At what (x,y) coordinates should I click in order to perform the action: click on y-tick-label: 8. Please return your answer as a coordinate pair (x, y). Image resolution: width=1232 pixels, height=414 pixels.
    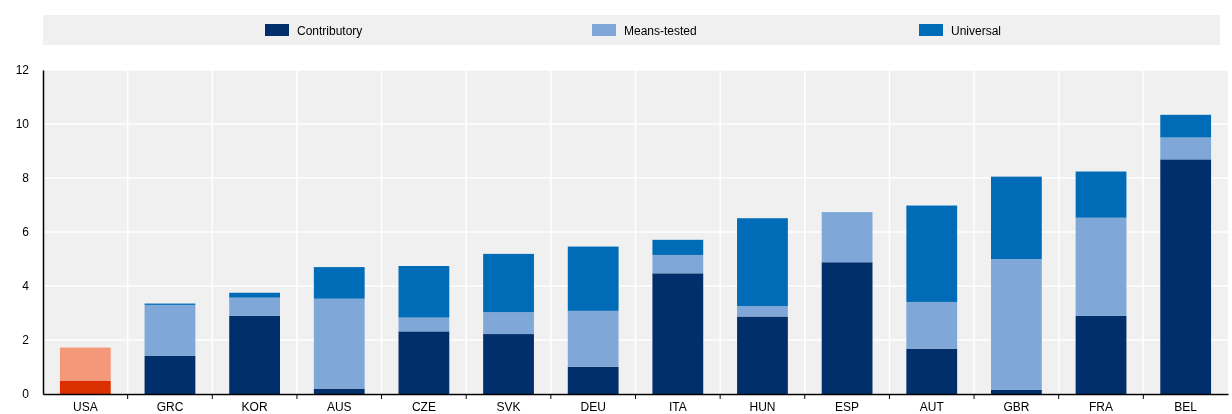
    Looking at the image, I should click on (26, 178).